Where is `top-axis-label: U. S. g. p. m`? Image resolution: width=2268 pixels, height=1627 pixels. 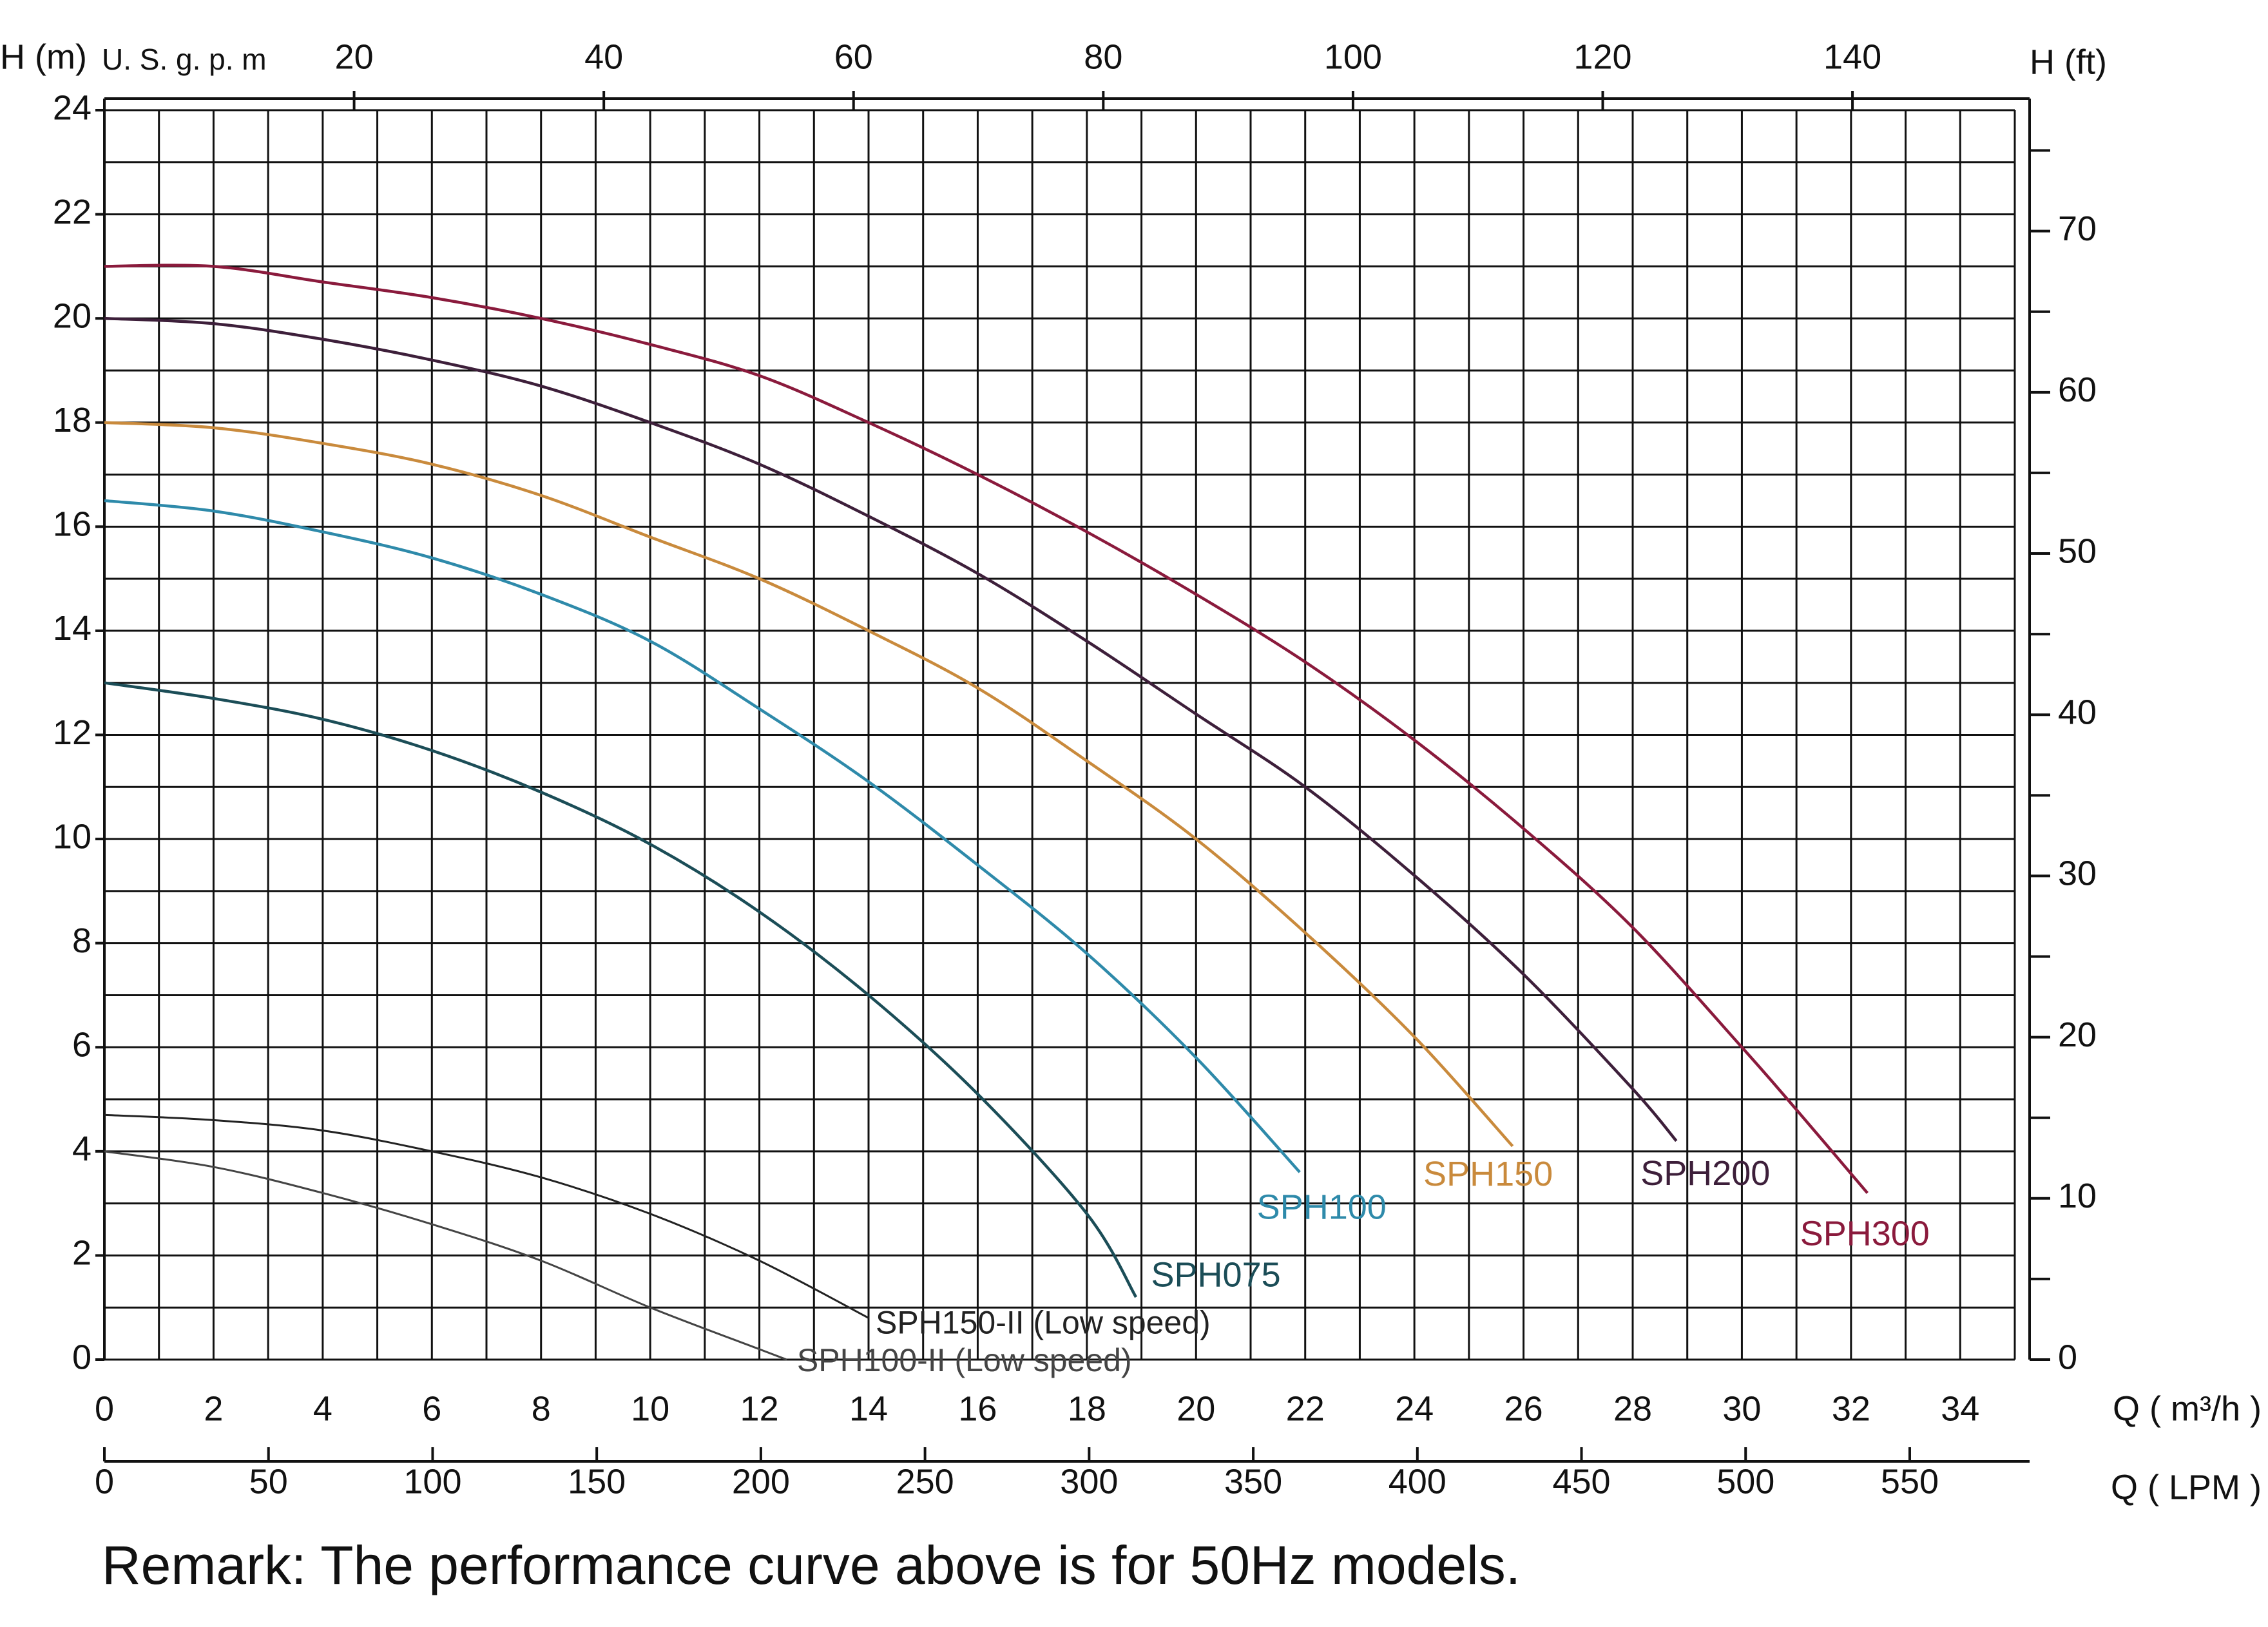 top-axis-label: U. S. g. p. m is located at coordinates (184, 60).